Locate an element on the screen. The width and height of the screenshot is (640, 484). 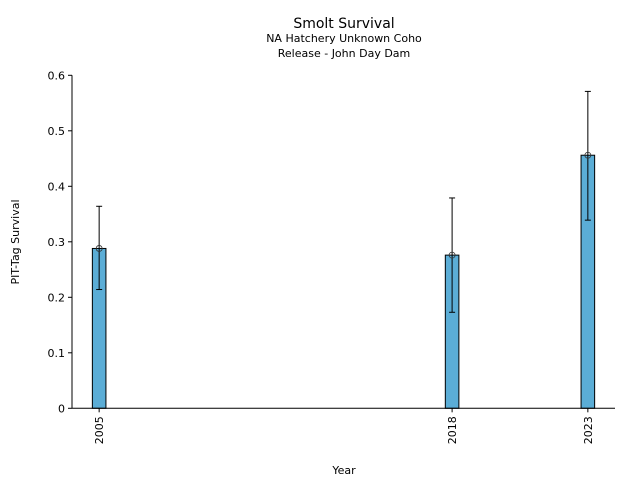
x-axis-label: Year is located at coordinates (343, 470).